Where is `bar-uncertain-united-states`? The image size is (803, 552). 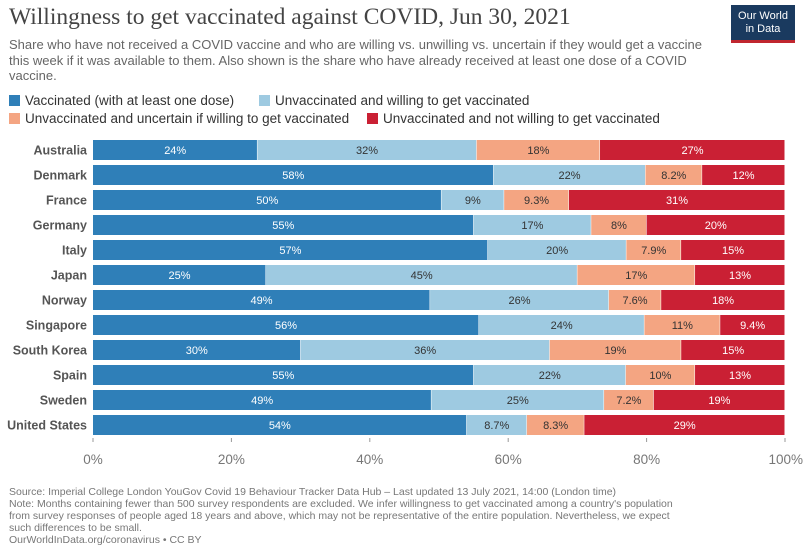
bar-uncertain-united-states is located at coordinates (555, 425).